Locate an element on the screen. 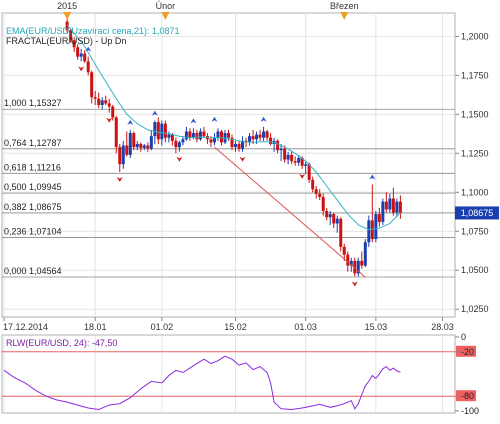  y-tick-label: 1,0750 is located at coordinates (475, 231).